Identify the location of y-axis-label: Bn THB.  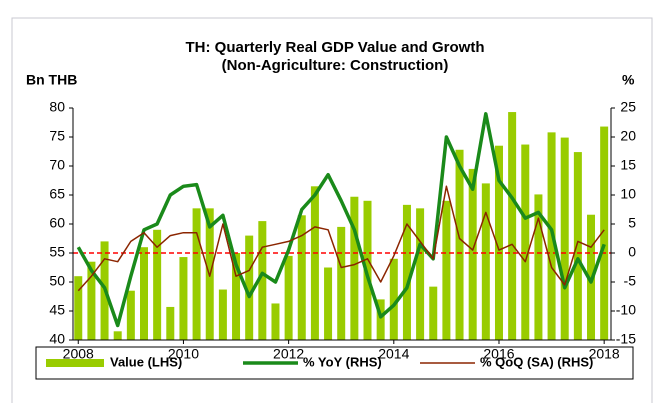
(51, 80).